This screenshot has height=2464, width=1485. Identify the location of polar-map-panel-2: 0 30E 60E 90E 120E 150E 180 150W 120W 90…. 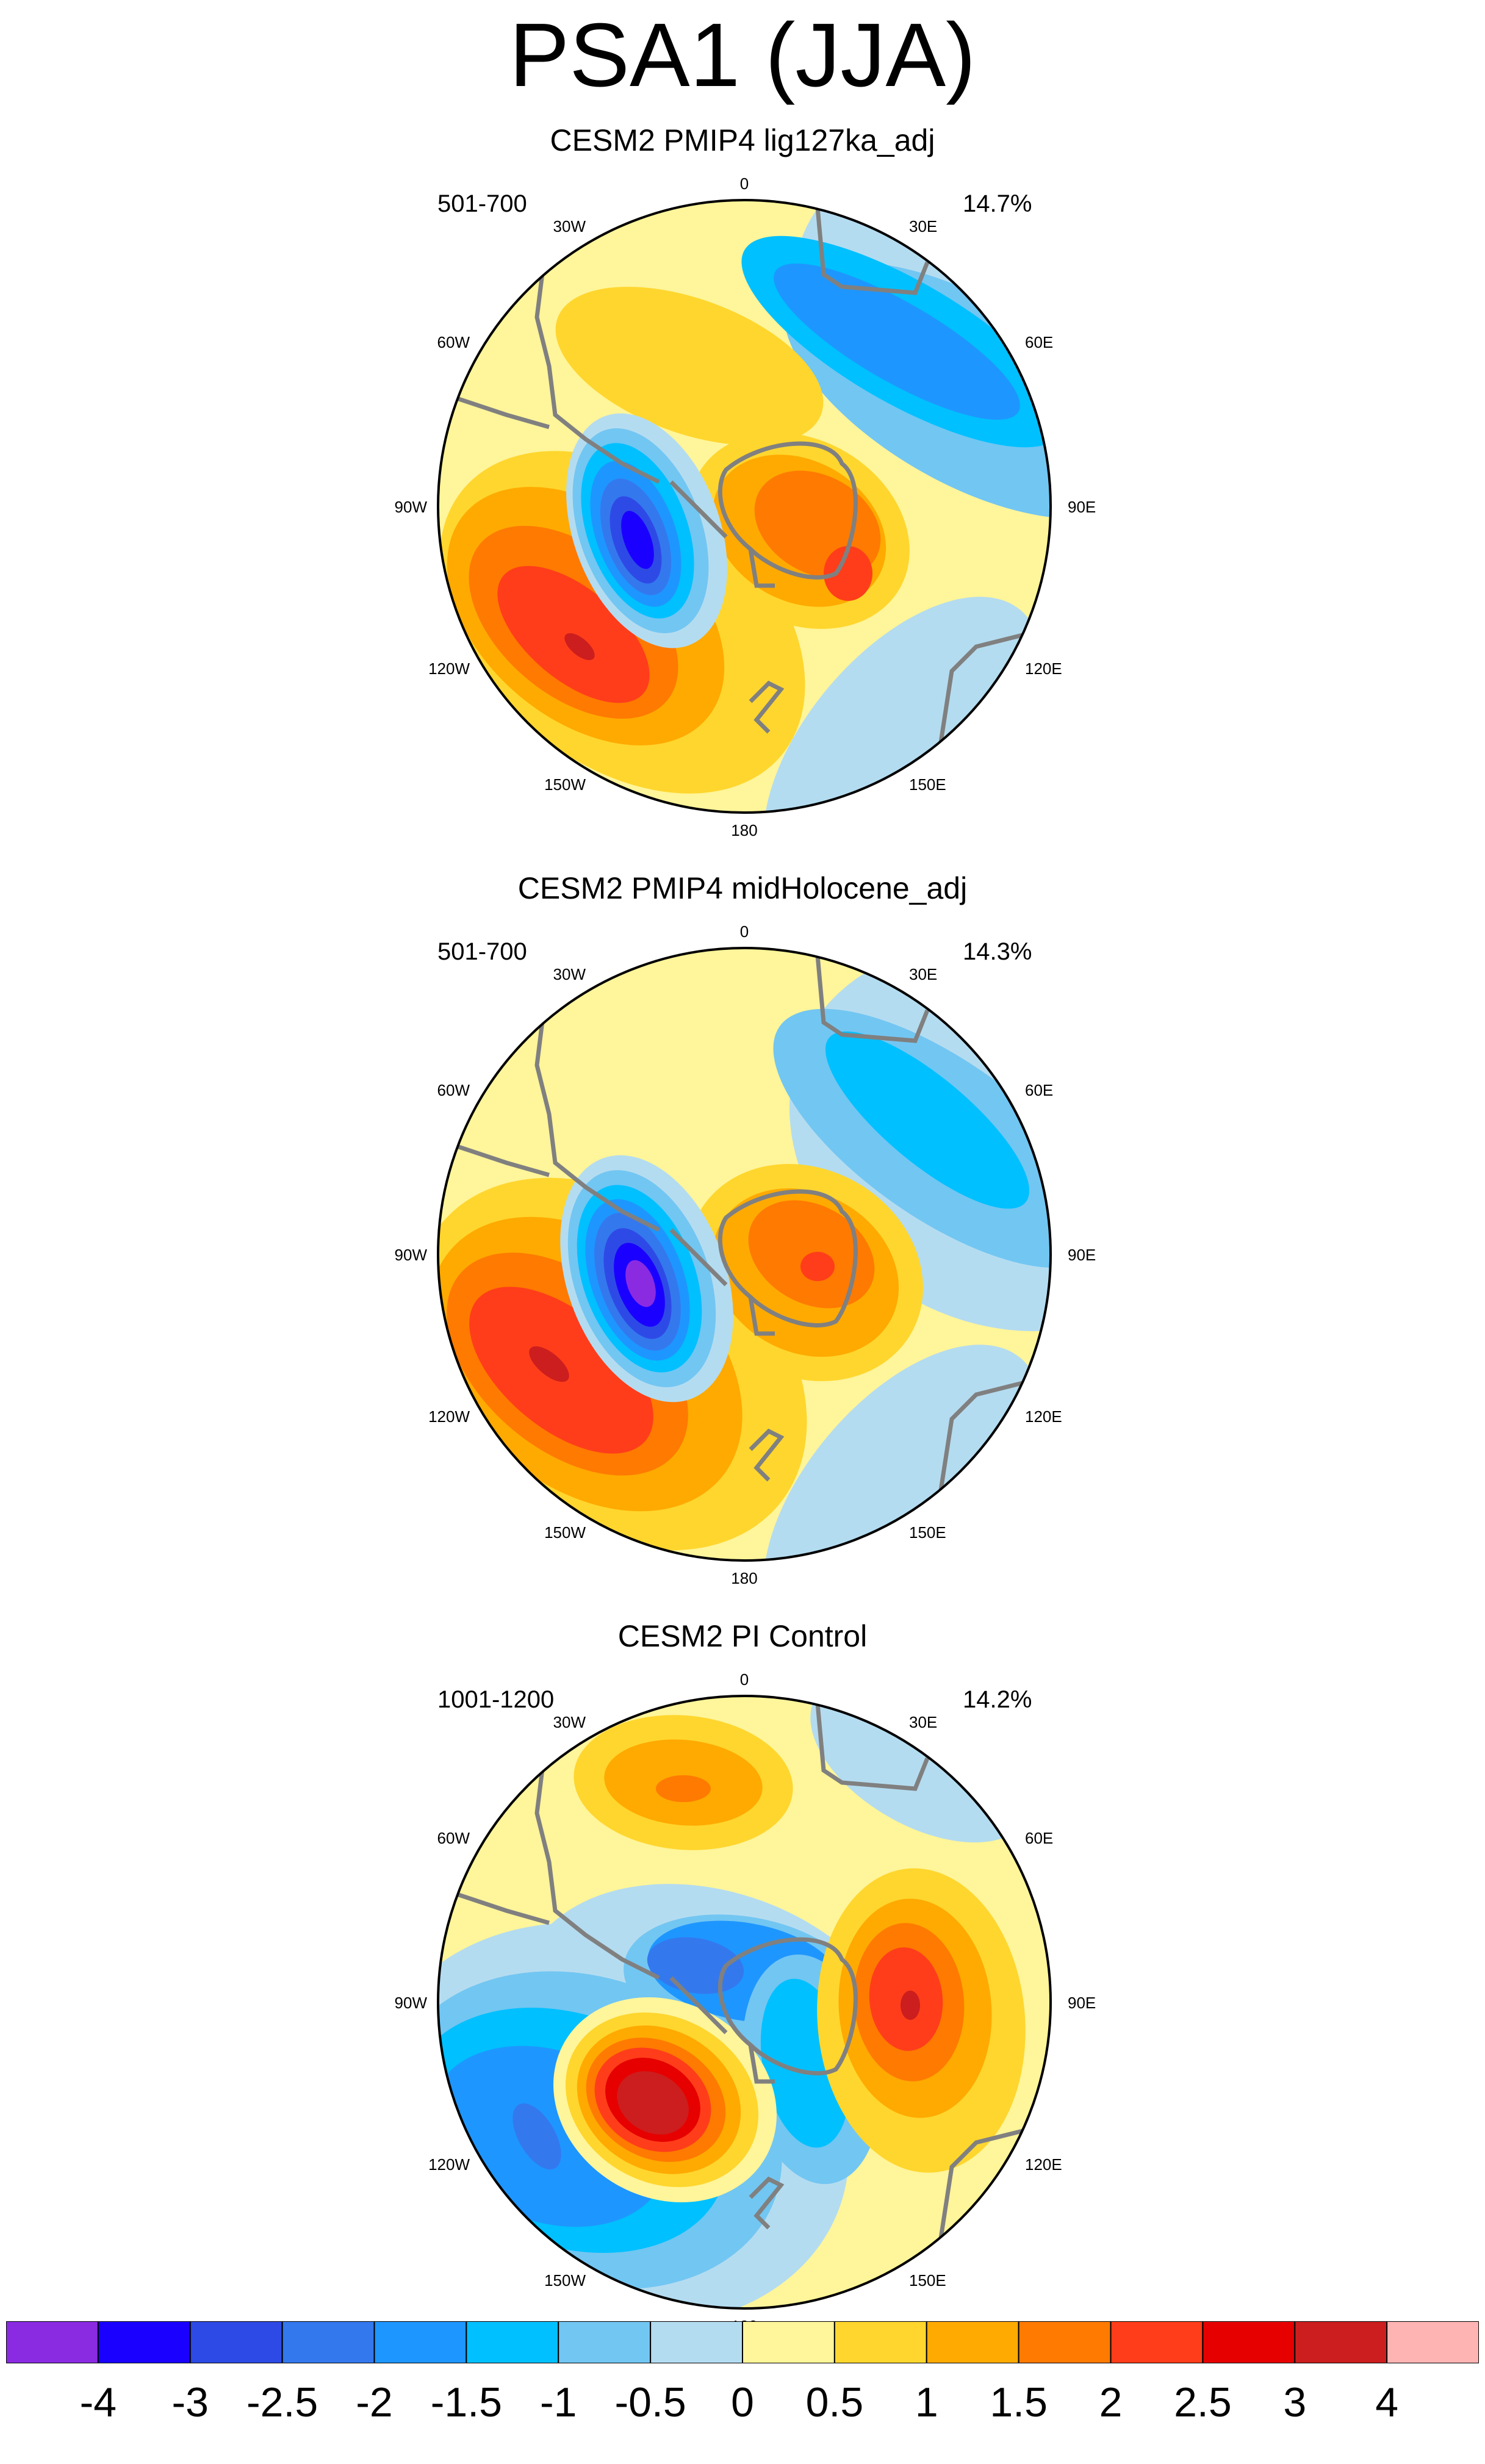
(745, 1254).